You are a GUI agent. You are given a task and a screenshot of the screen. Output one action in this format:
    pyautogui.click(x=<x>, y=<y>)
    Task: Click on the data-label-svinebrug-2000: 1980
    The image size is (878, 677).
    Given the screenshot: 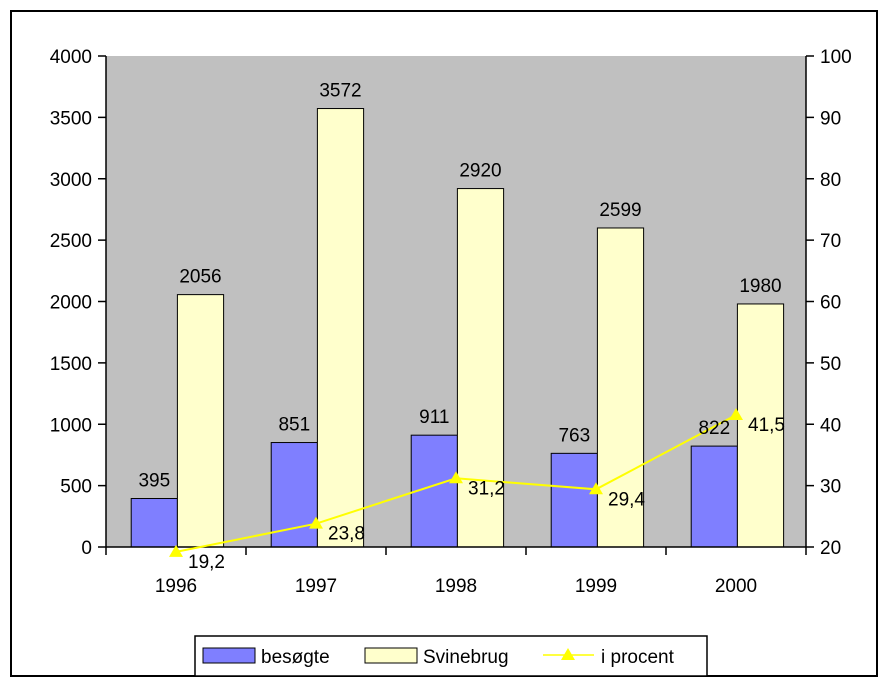 What is the action you would take?
    pyautogui.click(x=760, y=286)
    